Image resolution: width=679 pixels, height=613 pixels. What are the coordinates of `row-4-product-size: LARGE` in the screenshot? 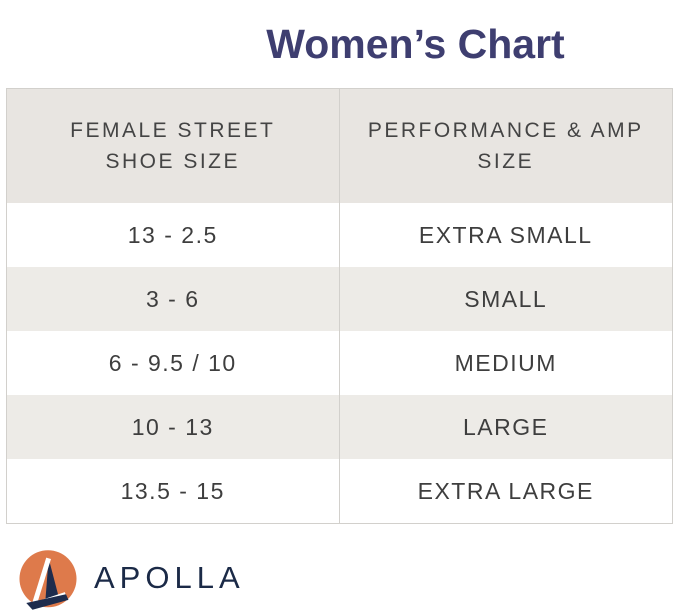 It's located at (505, 427).